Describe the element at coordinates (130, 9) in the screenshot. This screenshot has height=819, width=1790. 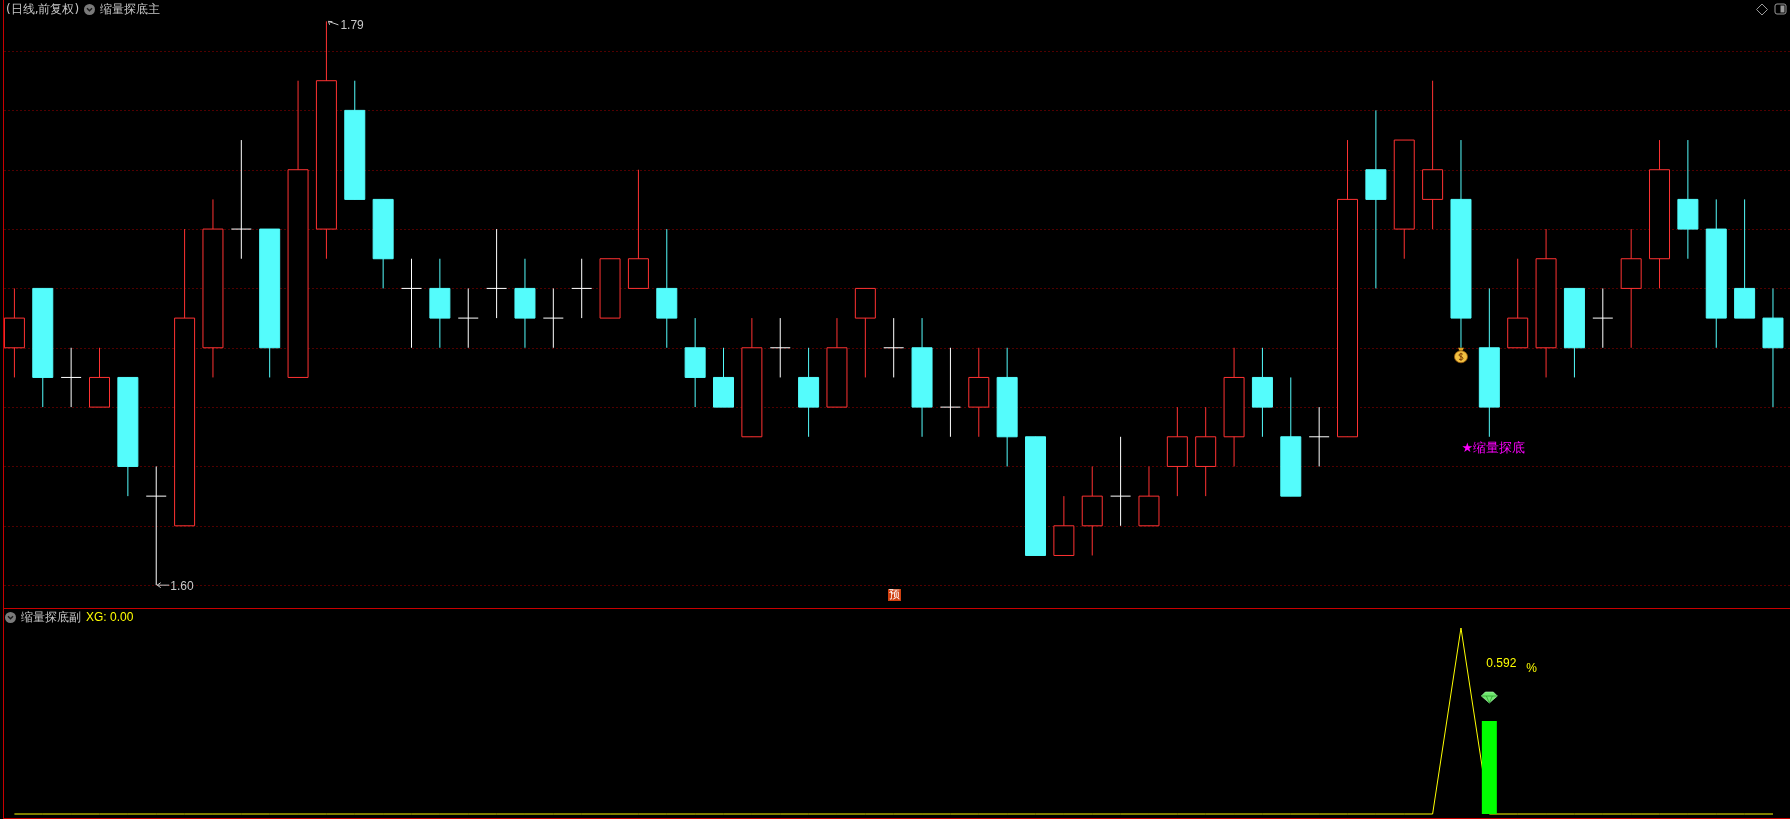
I see `chart-subtitle: 缩量探底主` at that location.